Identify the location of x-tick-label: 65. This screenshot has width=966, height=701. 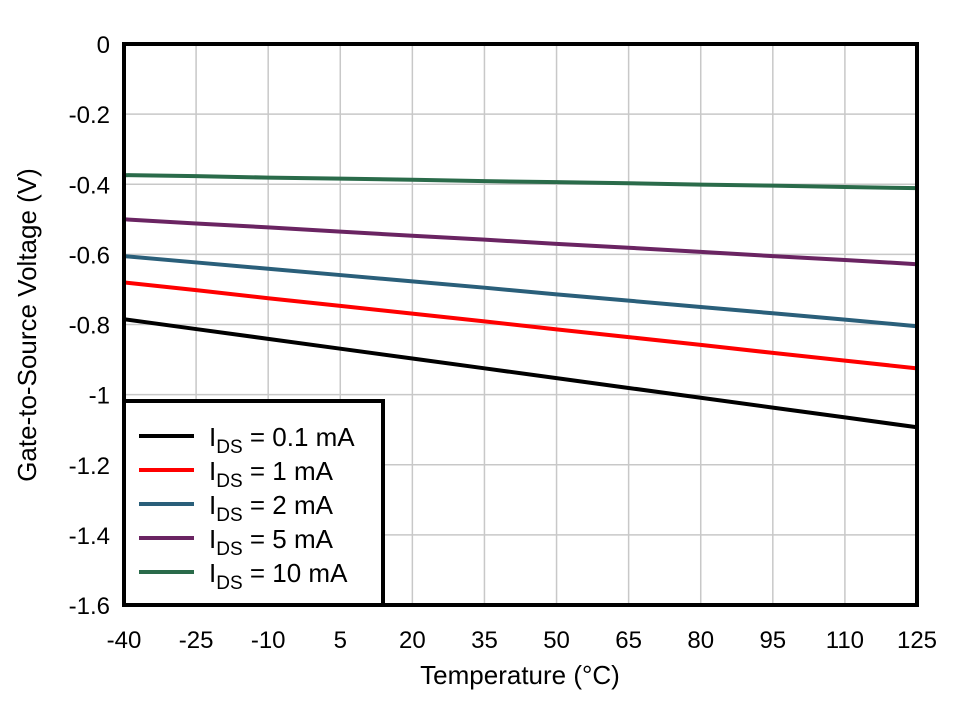
(628, 640).